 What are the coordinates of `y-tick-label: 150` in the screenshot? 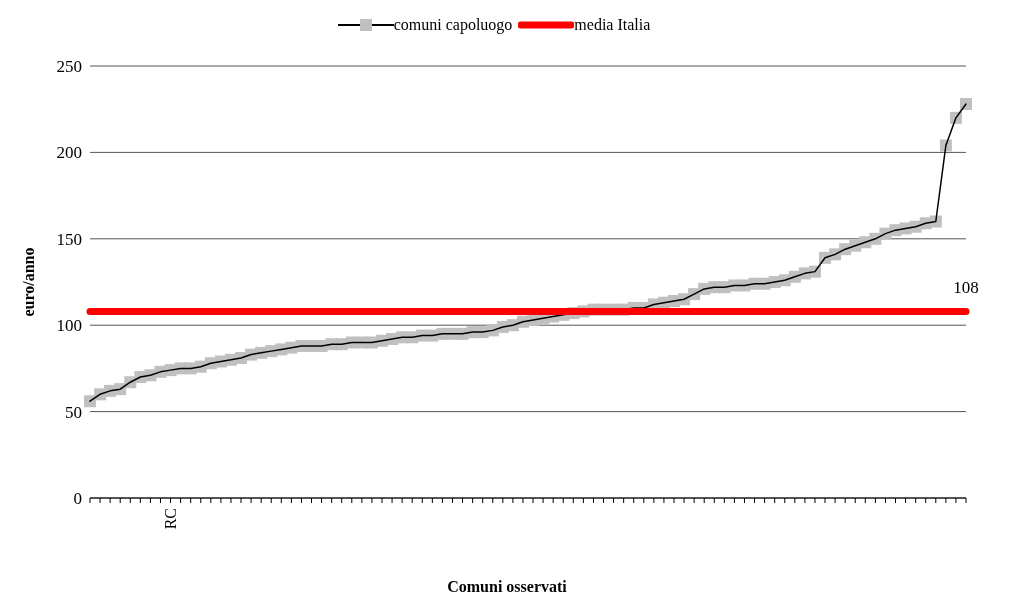 It's located at (69, 239).